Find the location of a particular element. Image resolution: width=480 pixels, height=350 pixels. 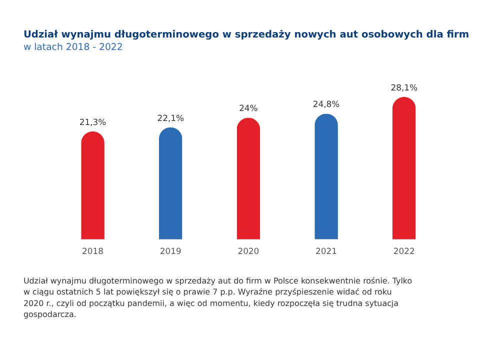

chart-title: Udział wynajmu długoterminowego w sprzedaży nowych aut osobowych dla firm is located at coordinates (246, 34).